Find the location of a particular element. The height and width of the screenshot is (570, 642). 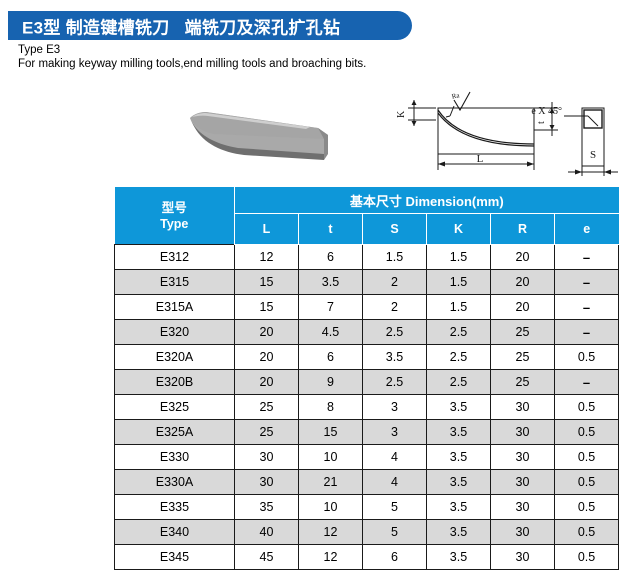

cell-l: 35 is located at coordinates (266, 507).